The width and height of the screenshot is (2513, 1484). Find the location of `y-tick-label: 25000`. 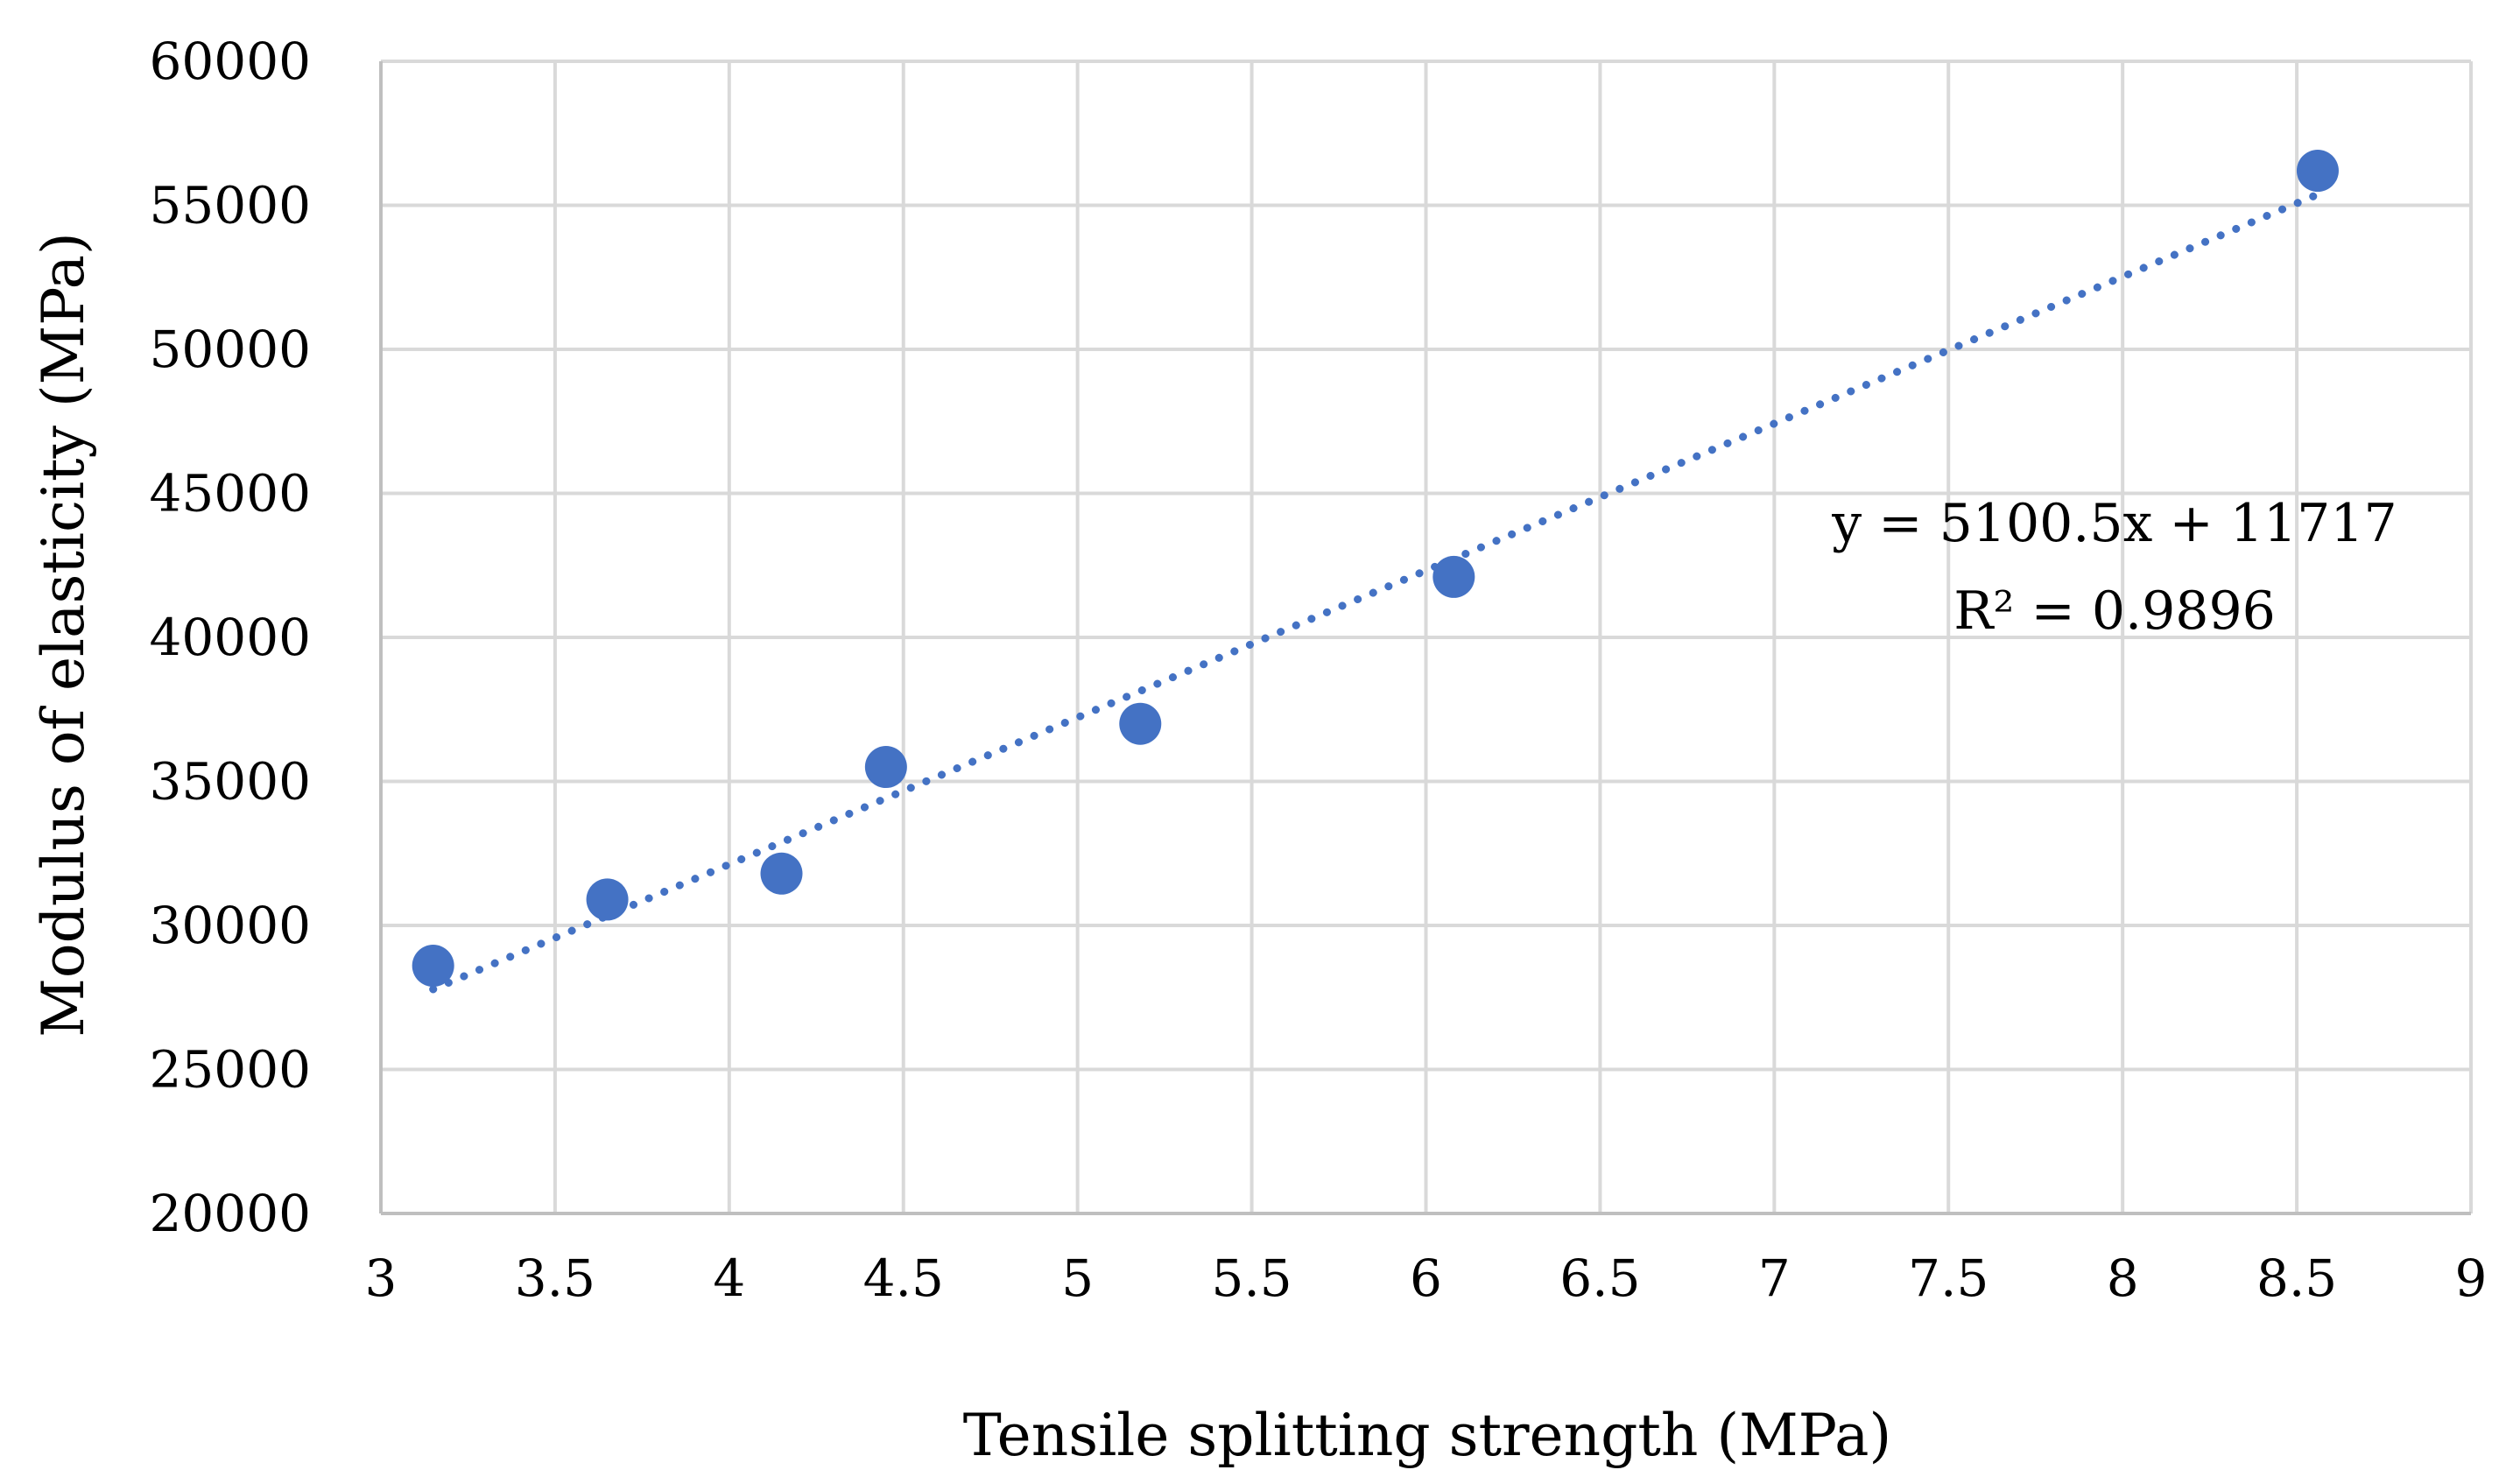

y-tick-label: 25000 is located at coordinates (230, 1070).